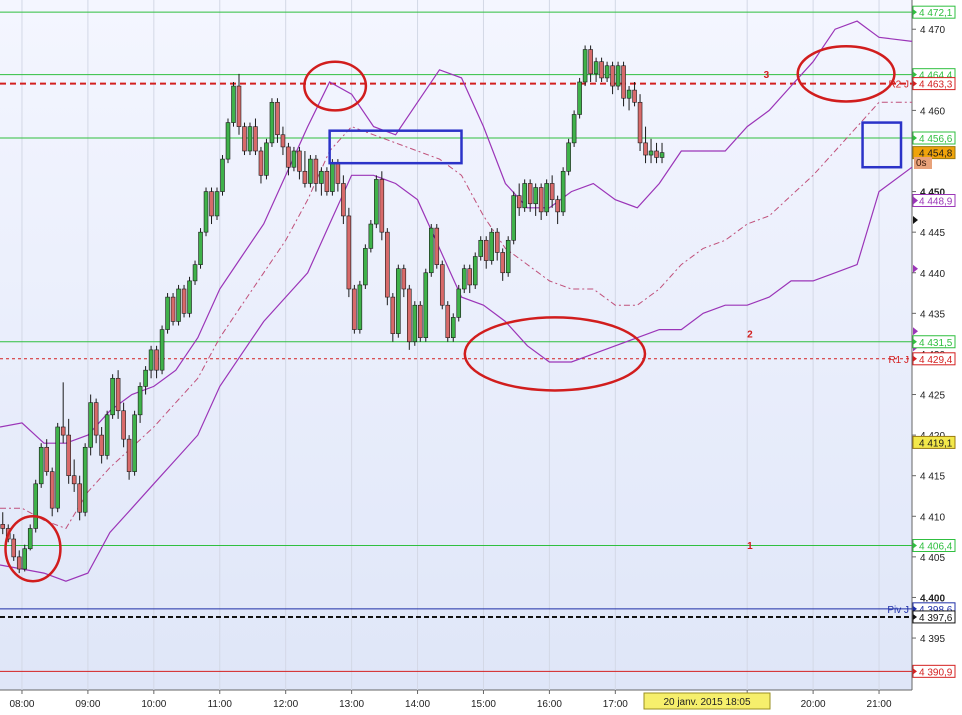  What do you see at coordinates (936, 76) in the screenshot?
I see `level-badge-label: 4 464,4` at bounding box center [936, 76].